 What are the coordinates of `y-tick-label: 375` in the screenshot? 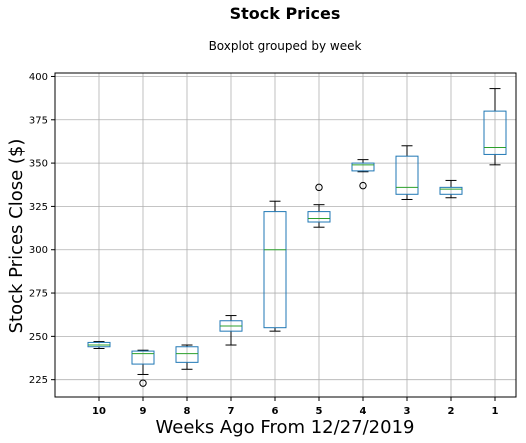 It's located at (38, 120).